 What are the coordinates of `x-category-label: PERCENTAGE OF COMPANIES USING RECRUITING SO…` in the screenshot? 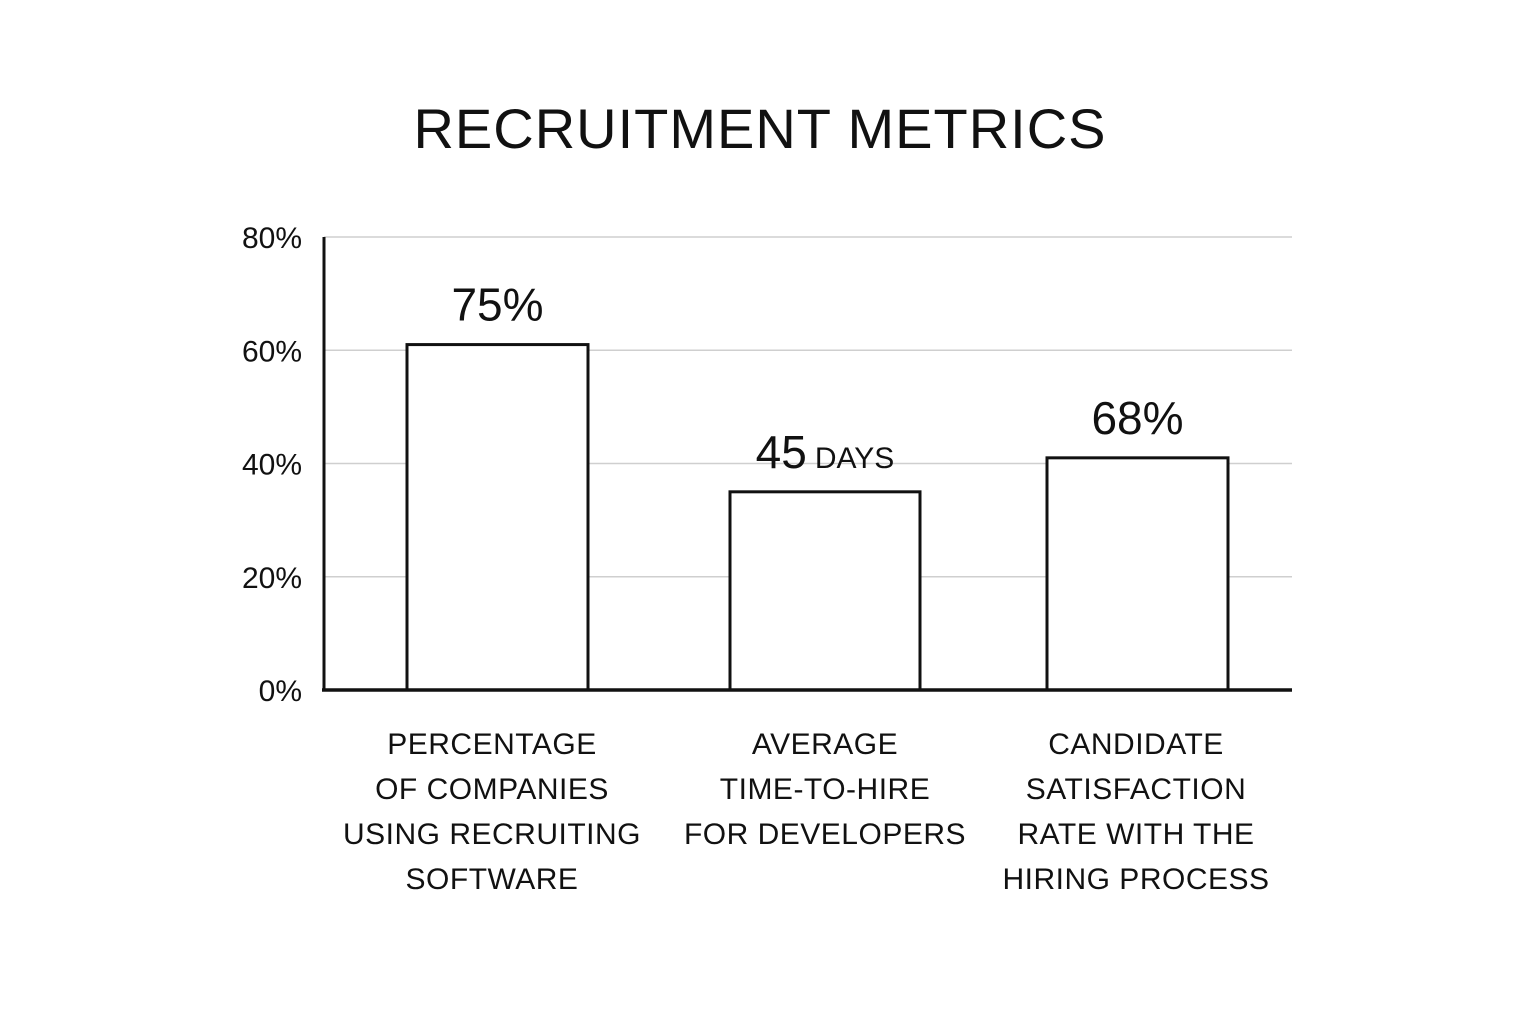 It's located at (492, 812).